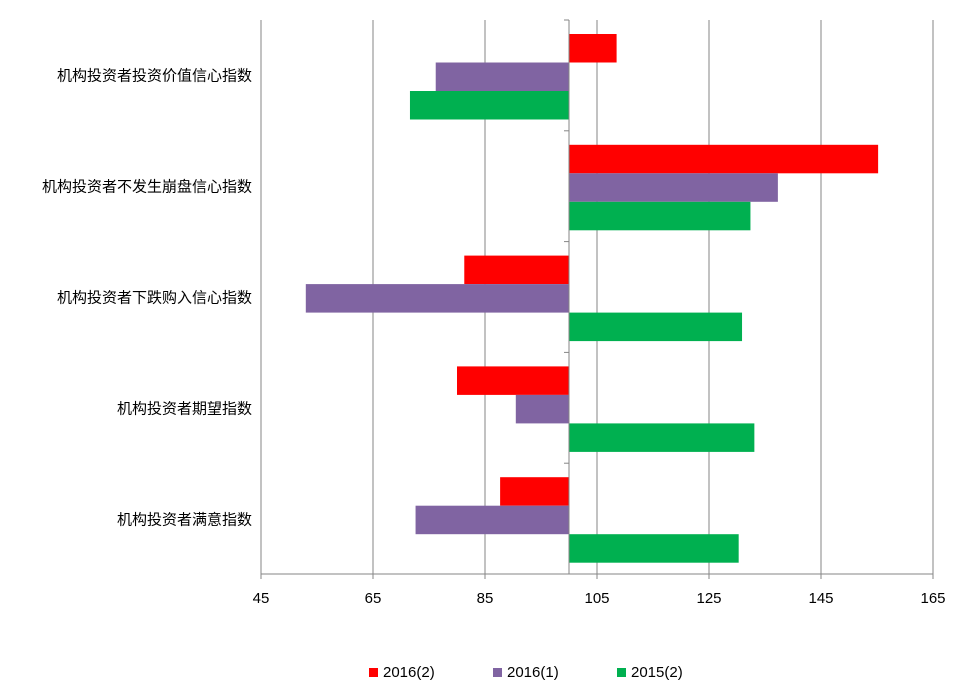  Describe the element at coordinates (597, 598) in the screenshot. I see `x-tick-label: 105` at that location.